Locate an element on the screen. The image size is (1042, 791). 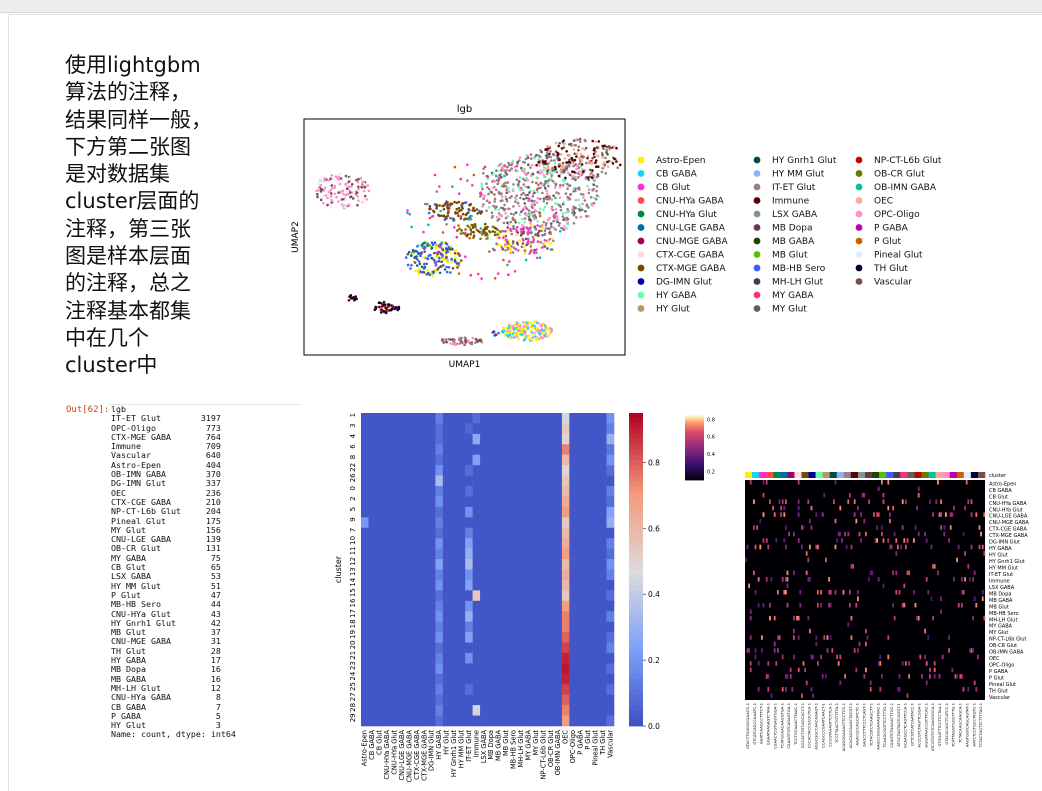
legend-swatch is located at coordinates (757, 281).